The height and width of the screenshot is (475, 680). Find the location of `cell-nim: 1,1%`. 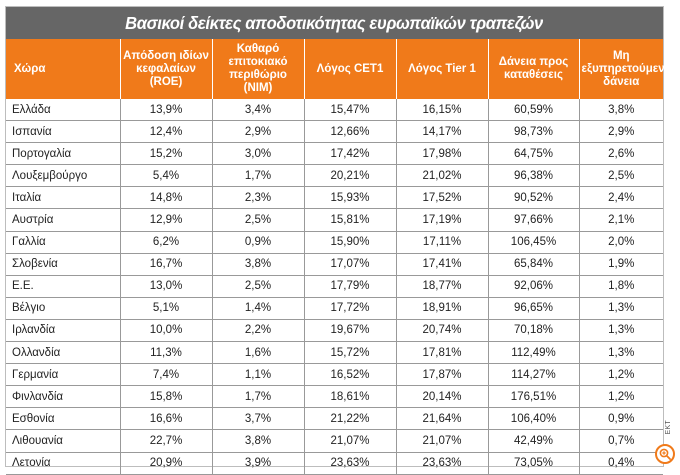

cell-nim: 1,1% is located at coordinates (258, 375).